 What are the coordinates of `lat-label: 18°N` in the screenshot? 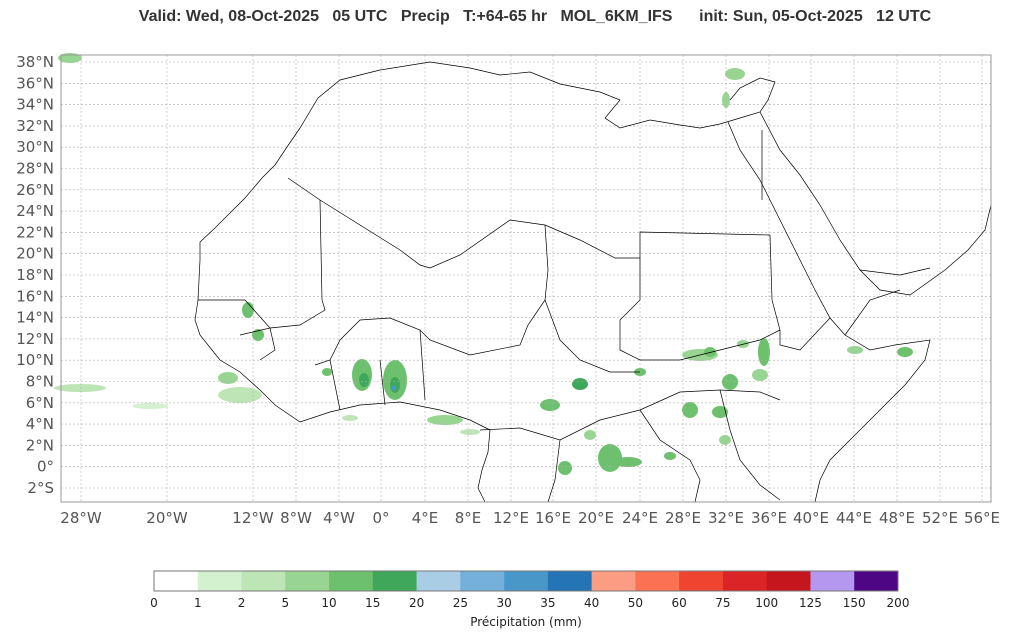 It's located at (35, 275).